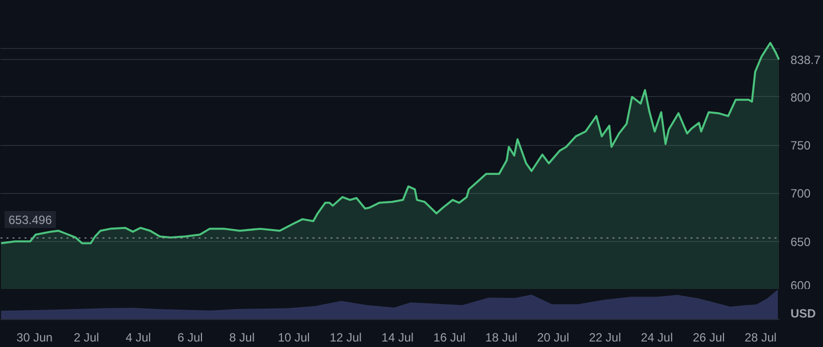 Image resolution: width=823 pixels, height=347 pixels. Describe the element at coordinates (398, 337) in the screenshot. I see `x-tick-label: 14 Jul` at that location.